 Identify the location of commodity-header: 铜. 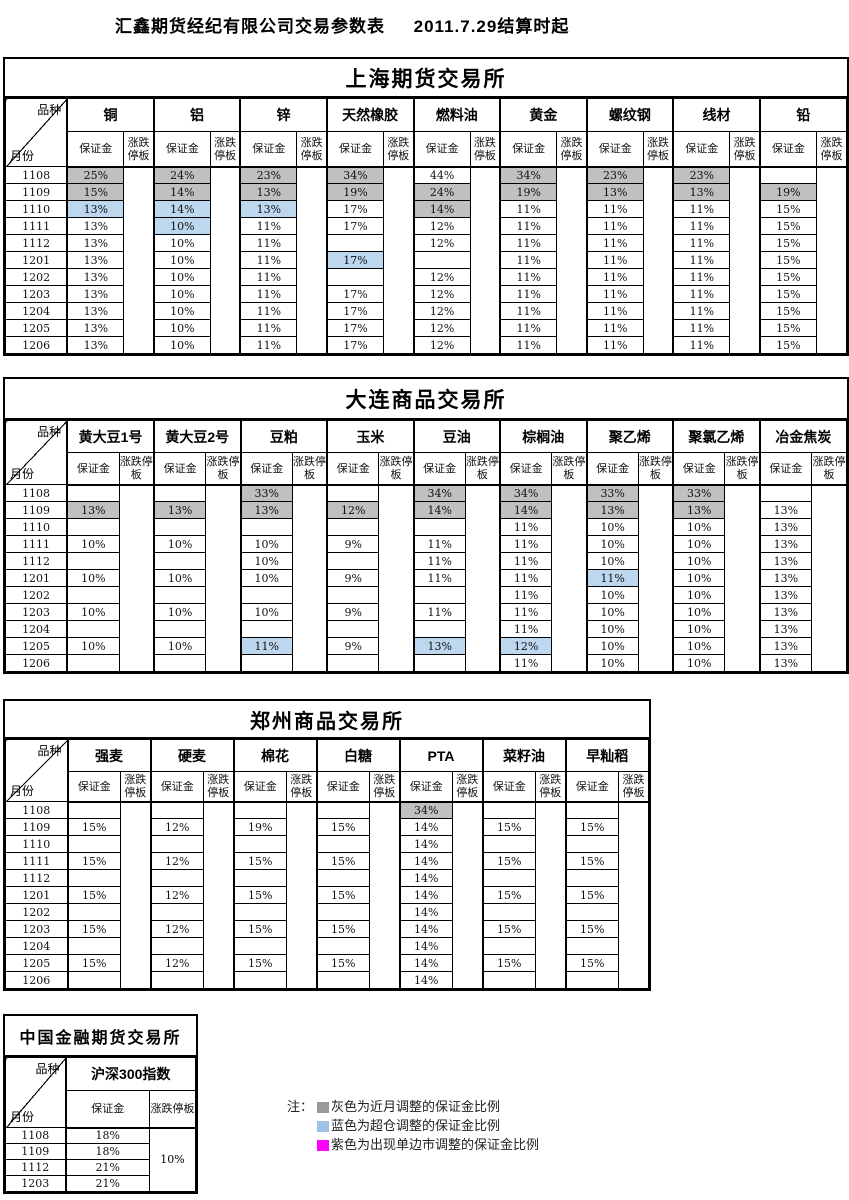
(110, 115).